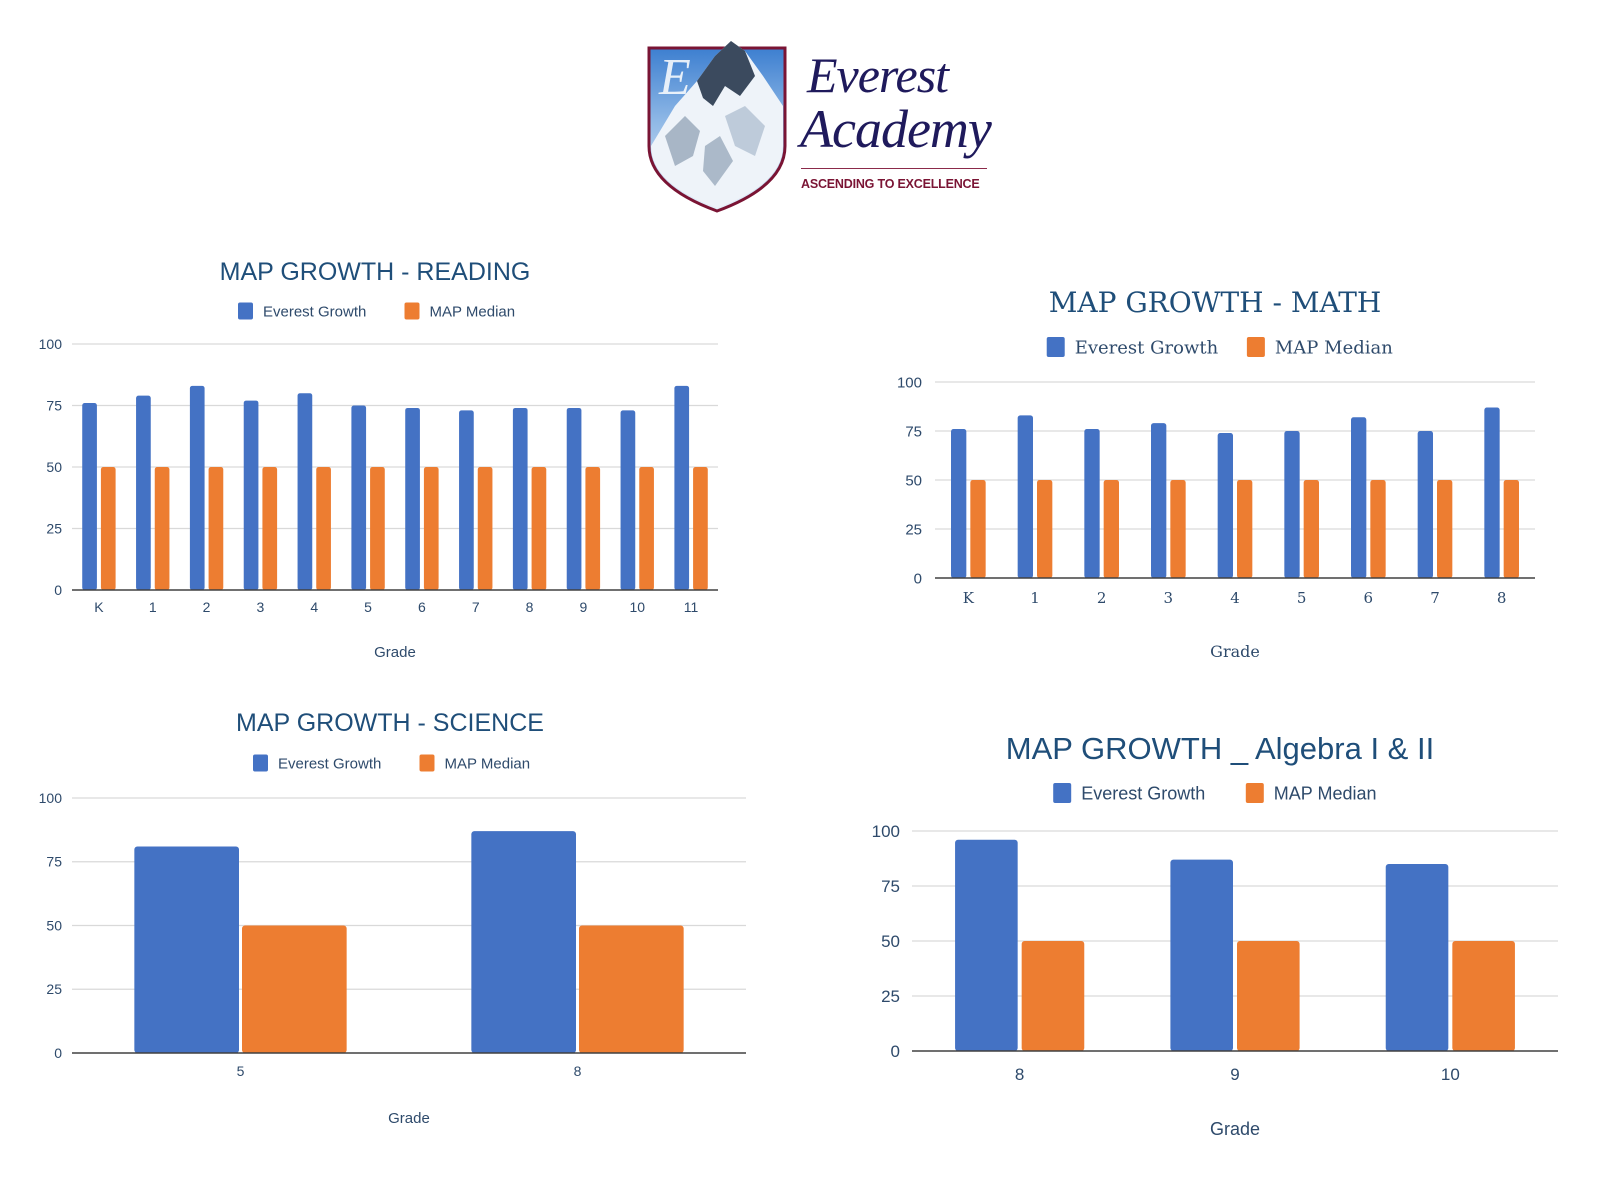 The image size is (1600, 1200). Describe the element at coordinates (99, 607) in the screenshot. I see `x-tick-label: K` at that location.